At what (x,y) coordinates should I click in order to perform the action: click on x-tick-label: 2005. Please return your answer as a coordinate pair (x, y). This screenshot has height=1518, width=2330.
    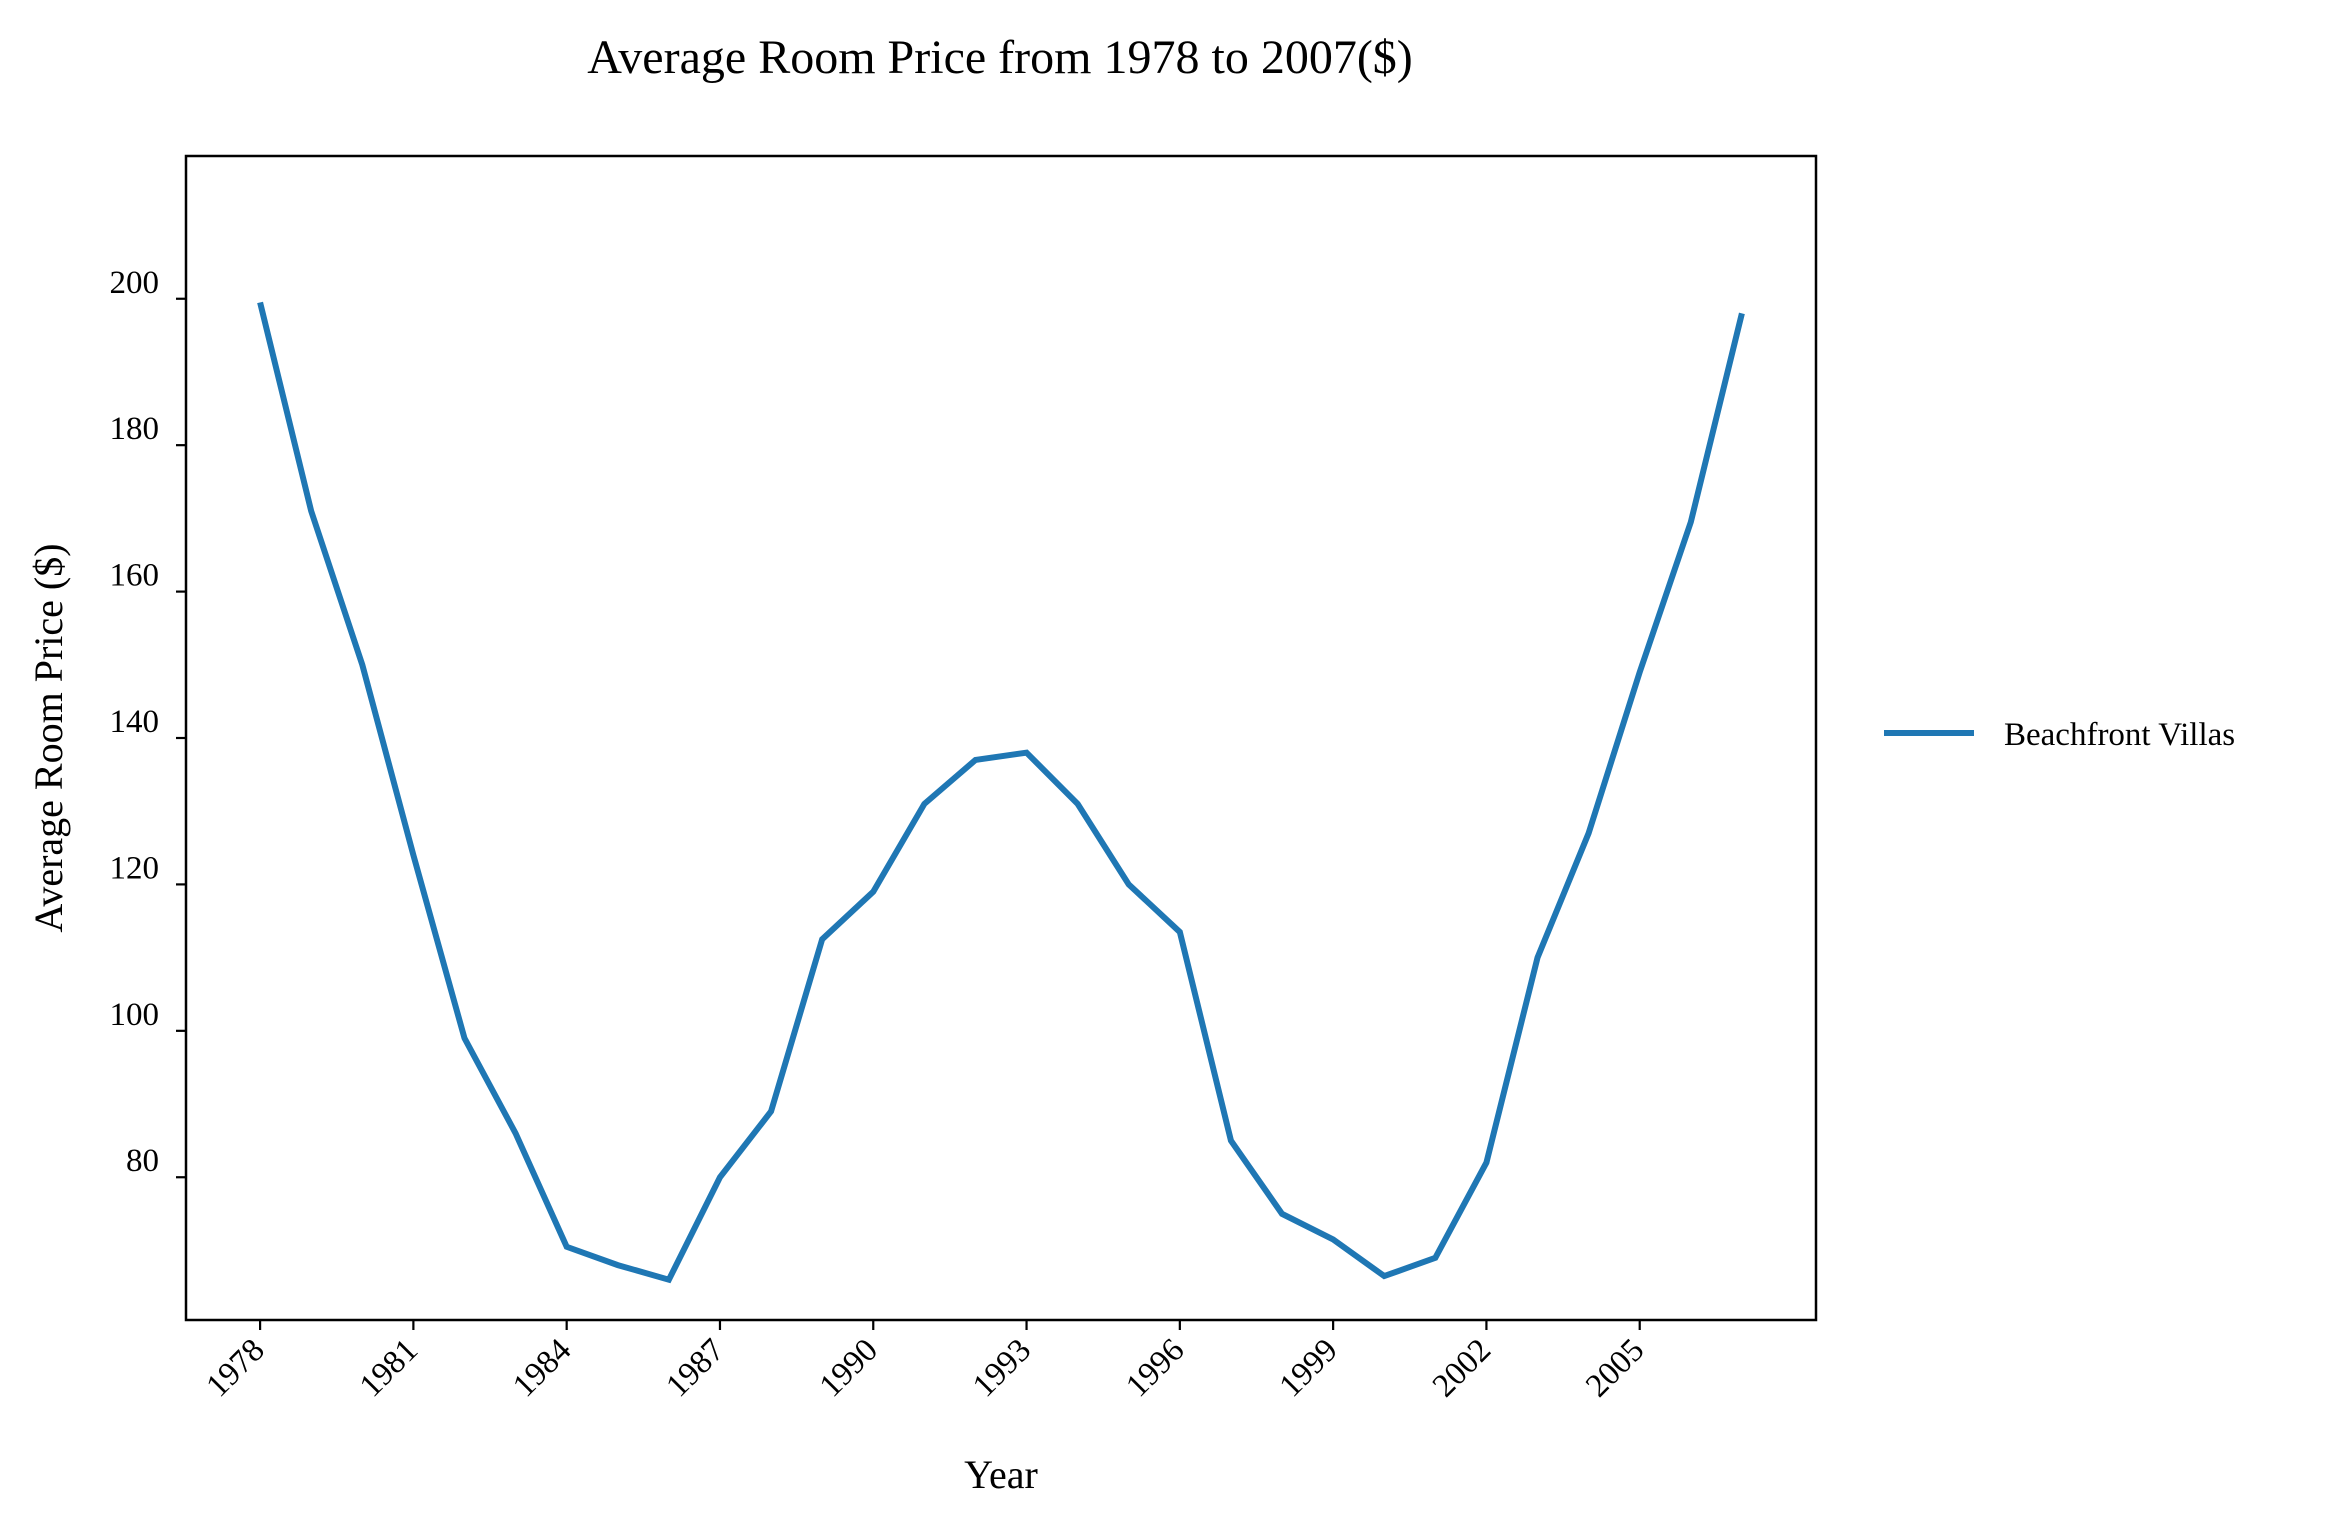
    Looking at the image, I should click on (1615, 1368).